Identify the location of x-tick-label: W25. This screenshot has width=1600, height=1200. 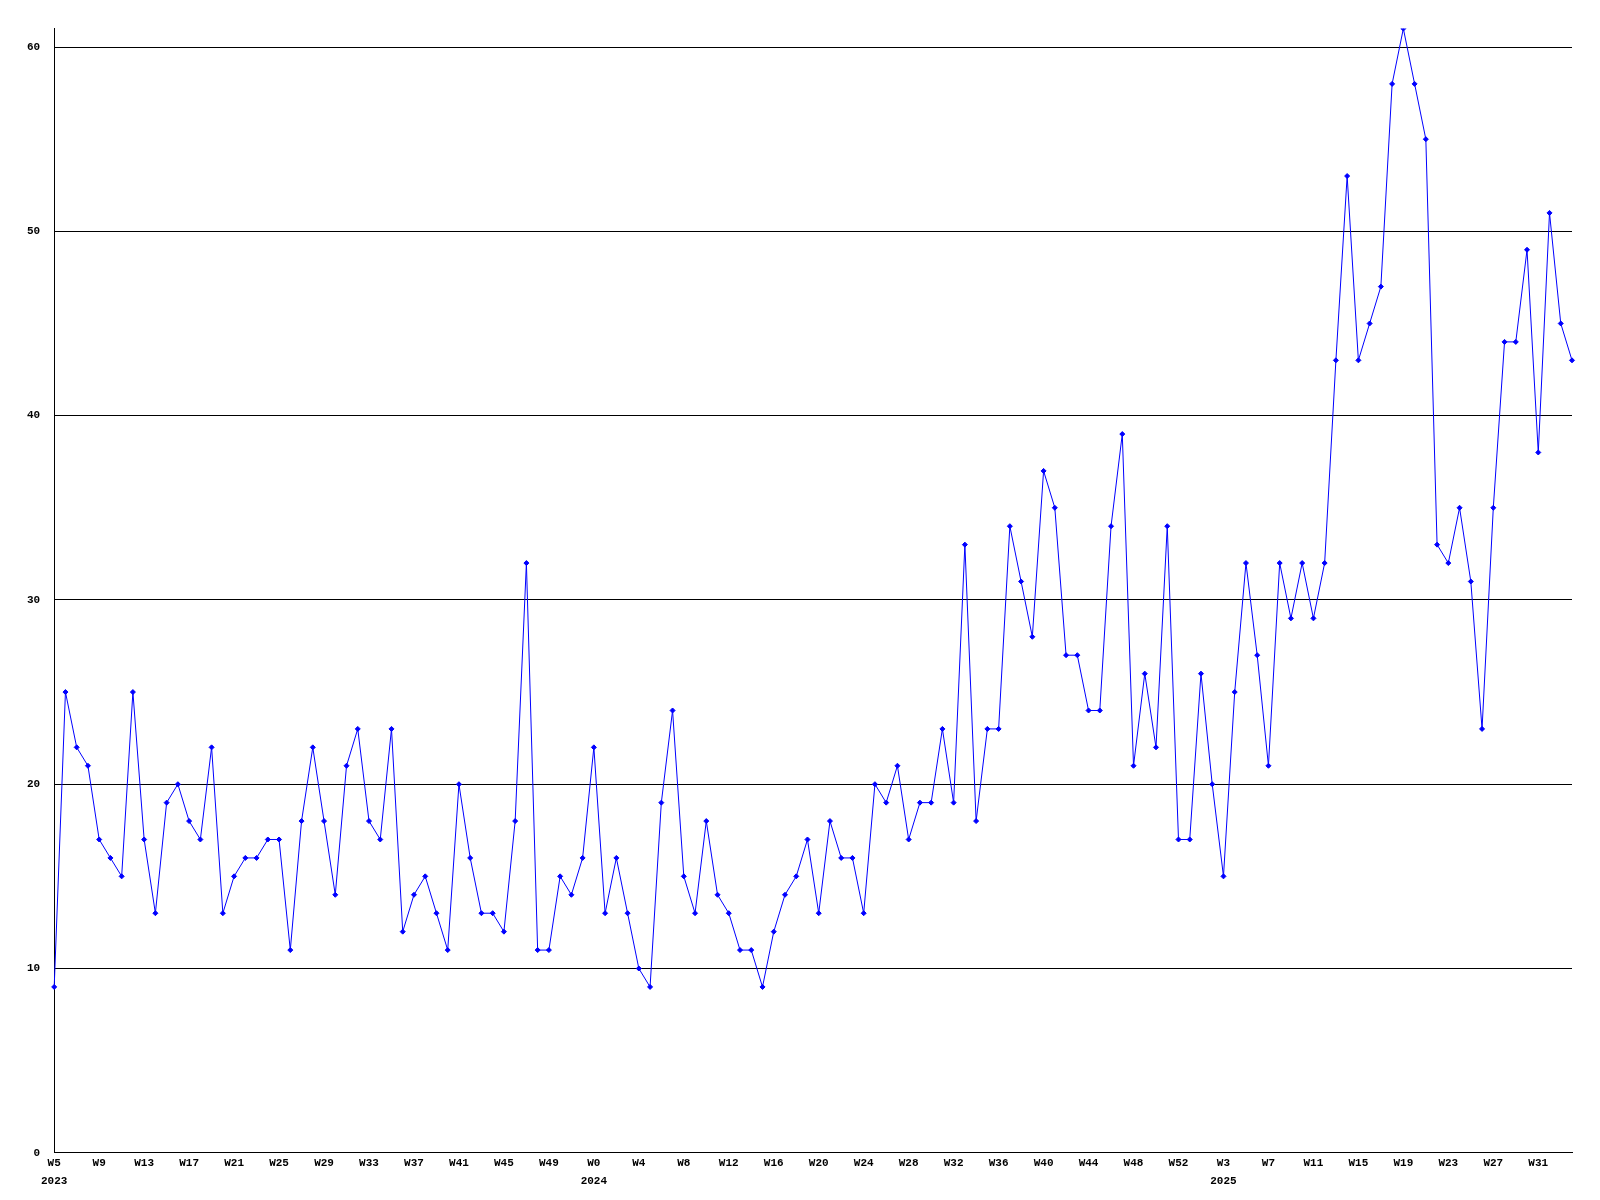
(279, 1163).